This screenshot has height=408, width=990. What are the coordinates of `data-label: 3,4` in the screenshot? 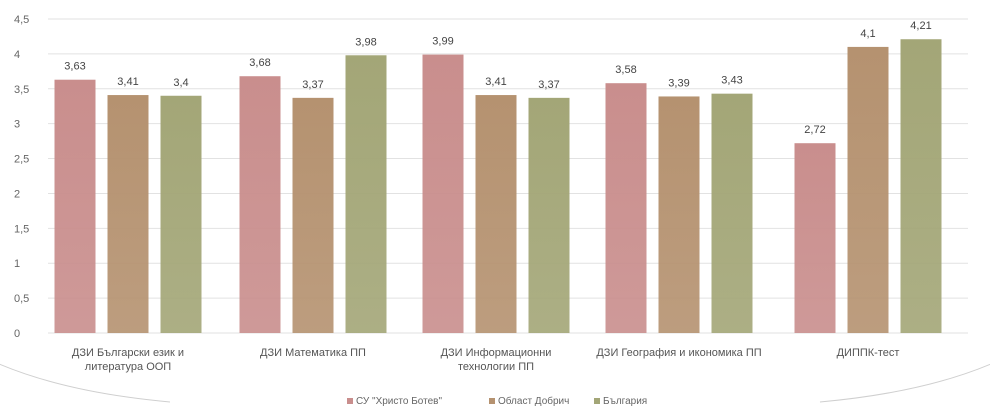 It's located at (180, 83).